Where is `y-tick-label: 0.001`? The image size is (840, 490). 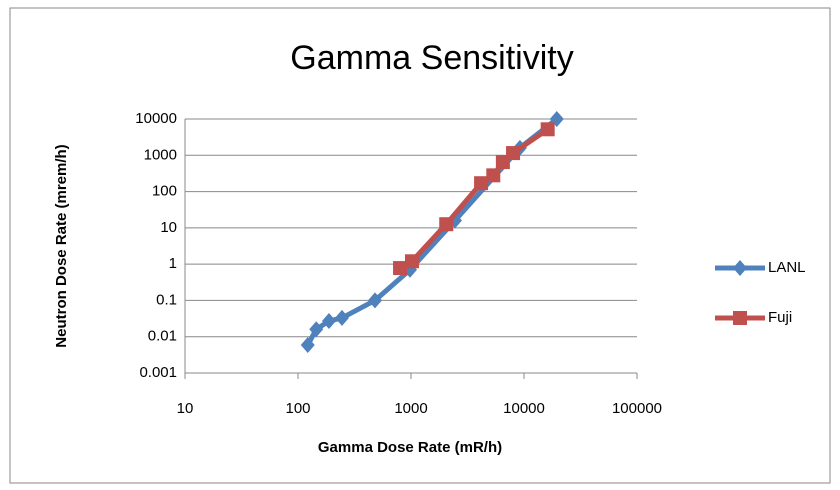
y-tick-label: 0.001 is located at coordinates (158, 372).